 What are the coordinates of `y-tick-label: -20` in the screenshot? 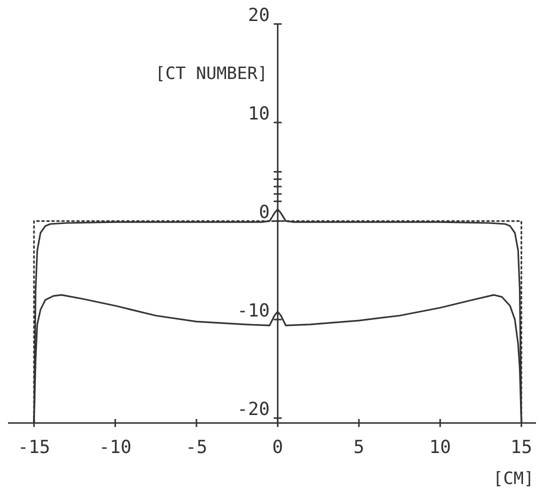 It's located at (253, 409).